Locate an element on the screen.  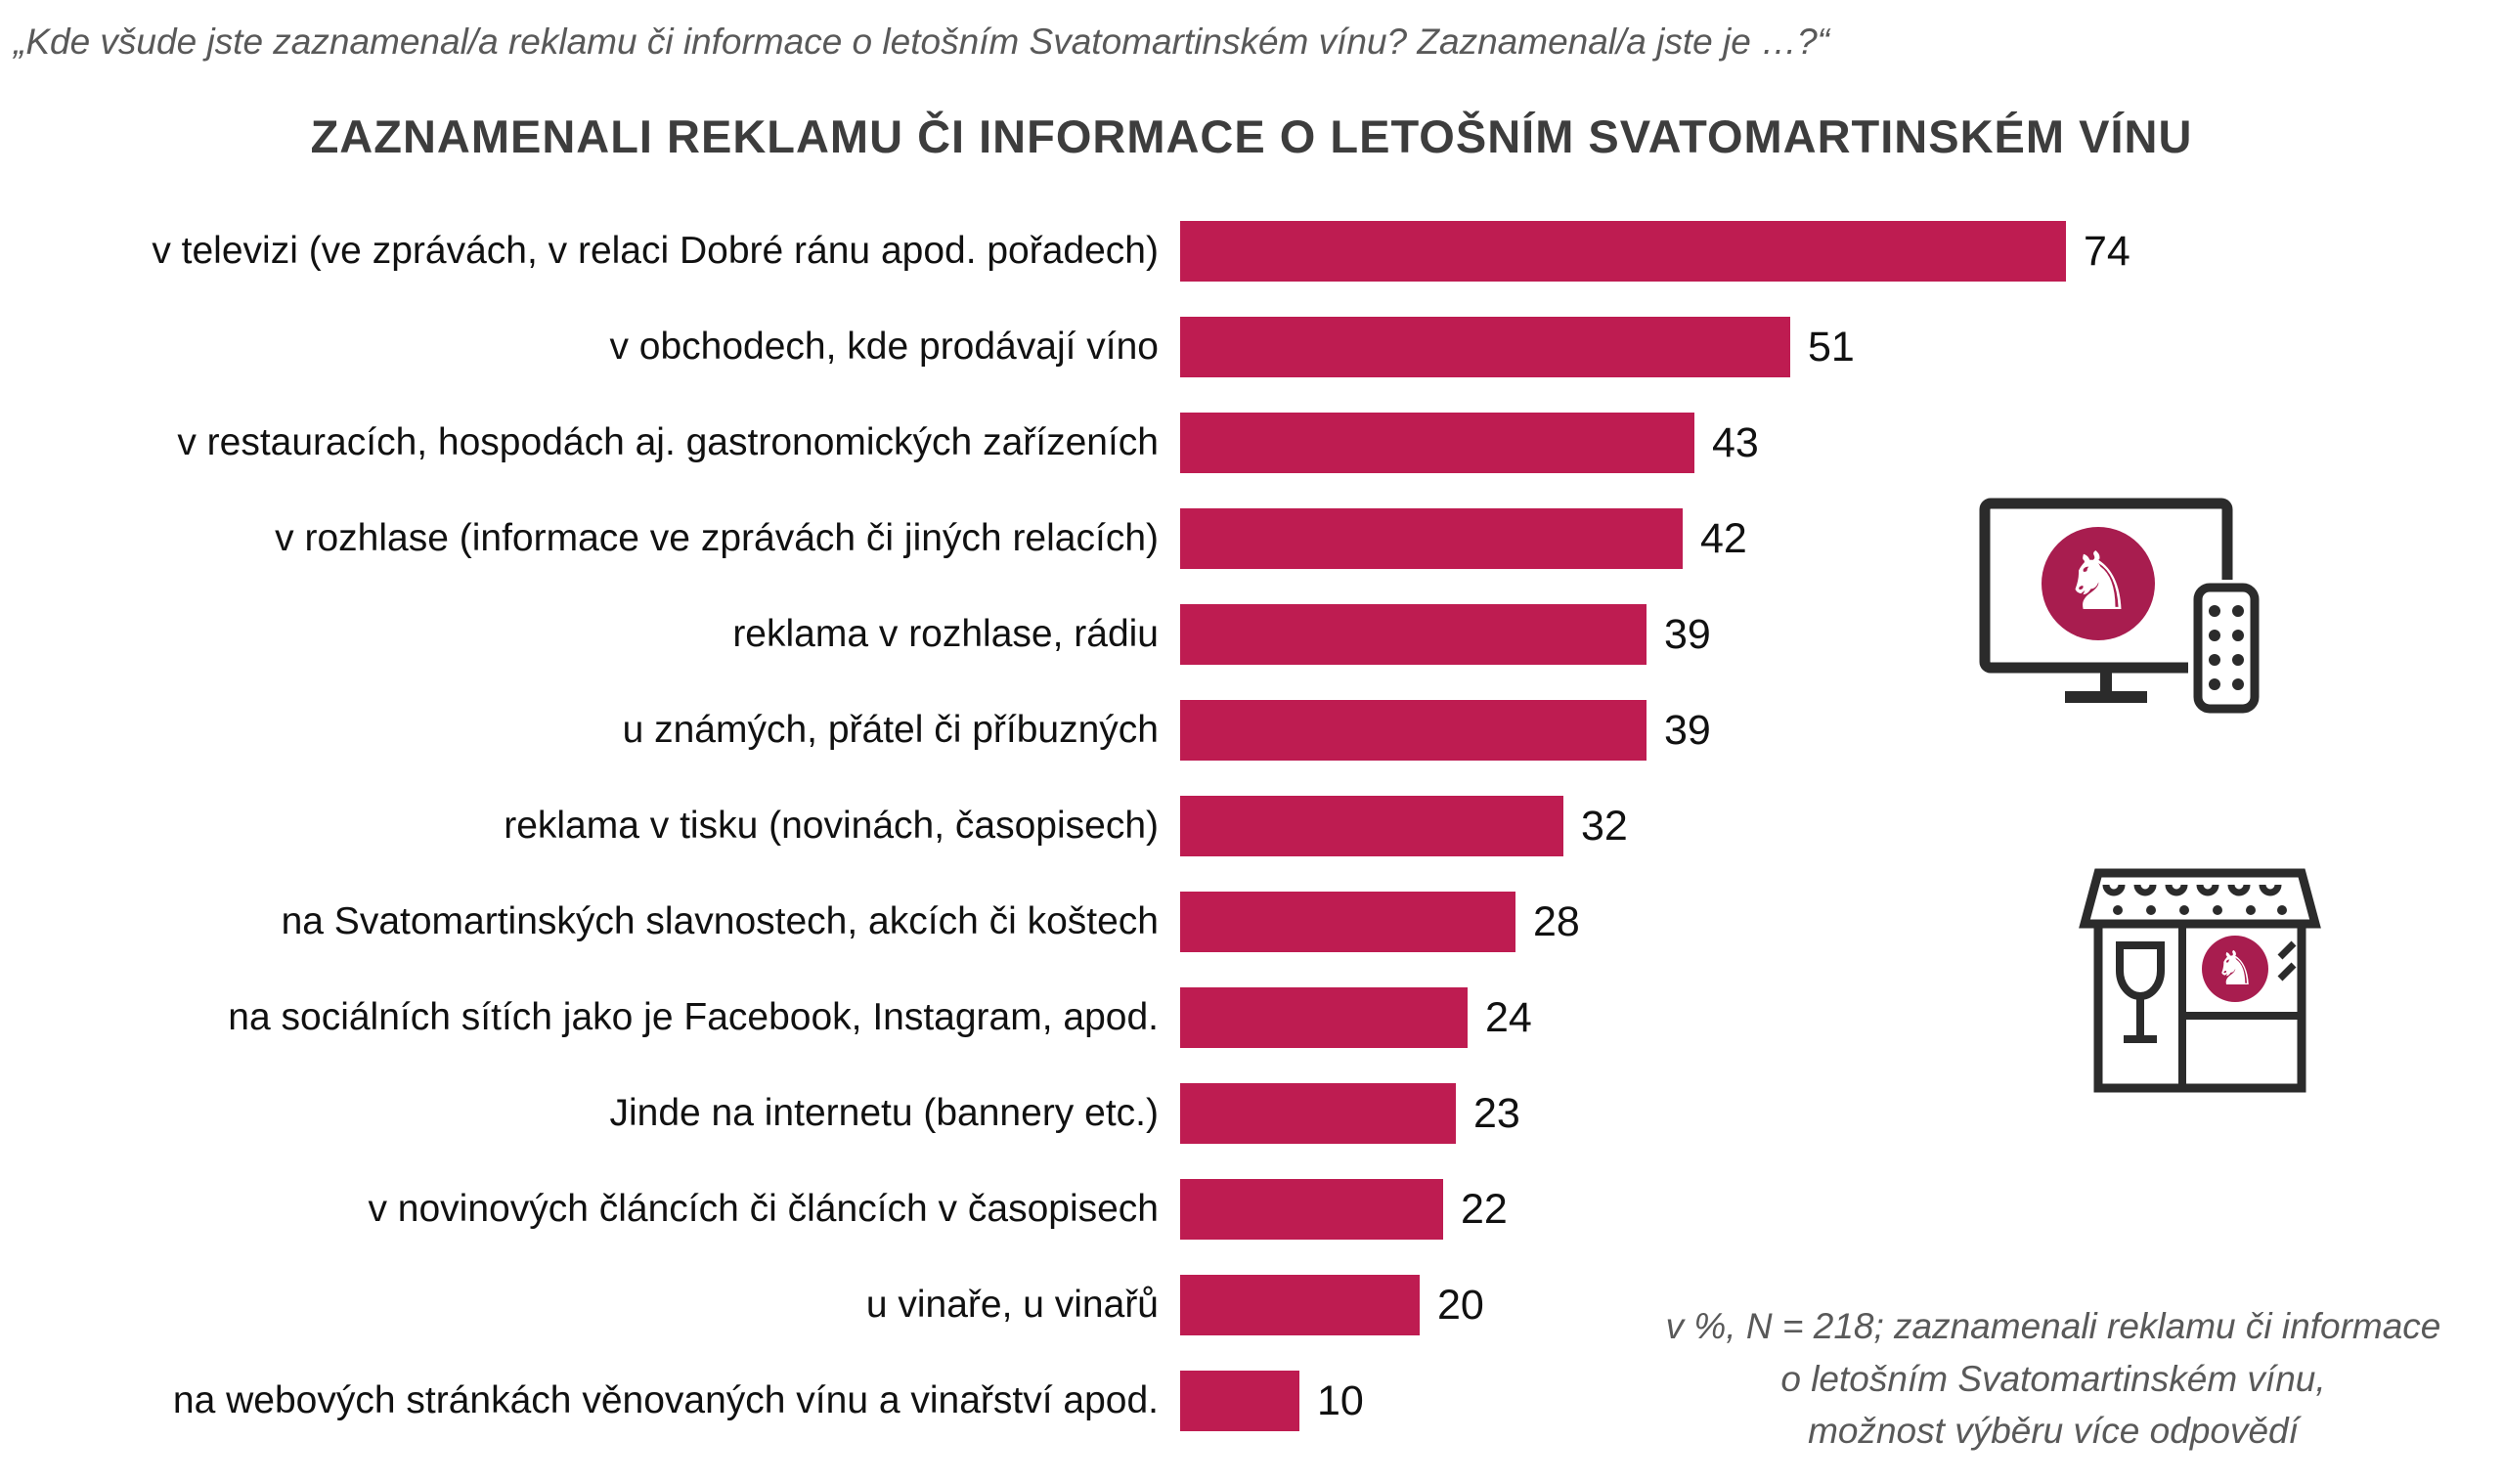
bar-row: u vinaře, u vinařů 20 is located at coordinates (1251, 1305).